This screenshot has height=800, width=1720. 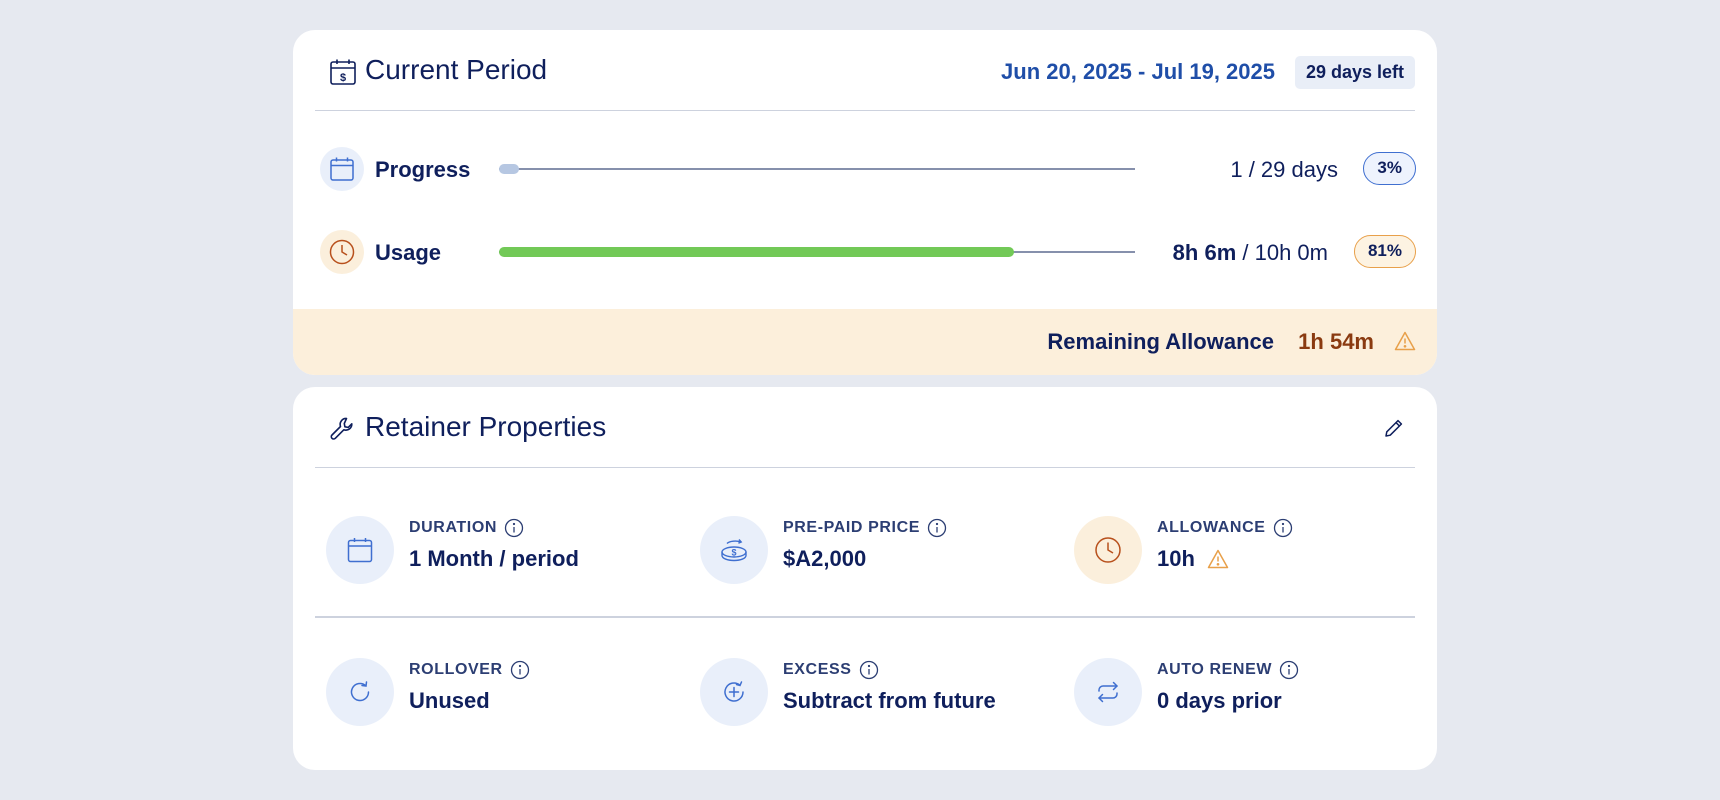 I want to click on property-label: AUTO RENEW, so click(x=1228, y=670).